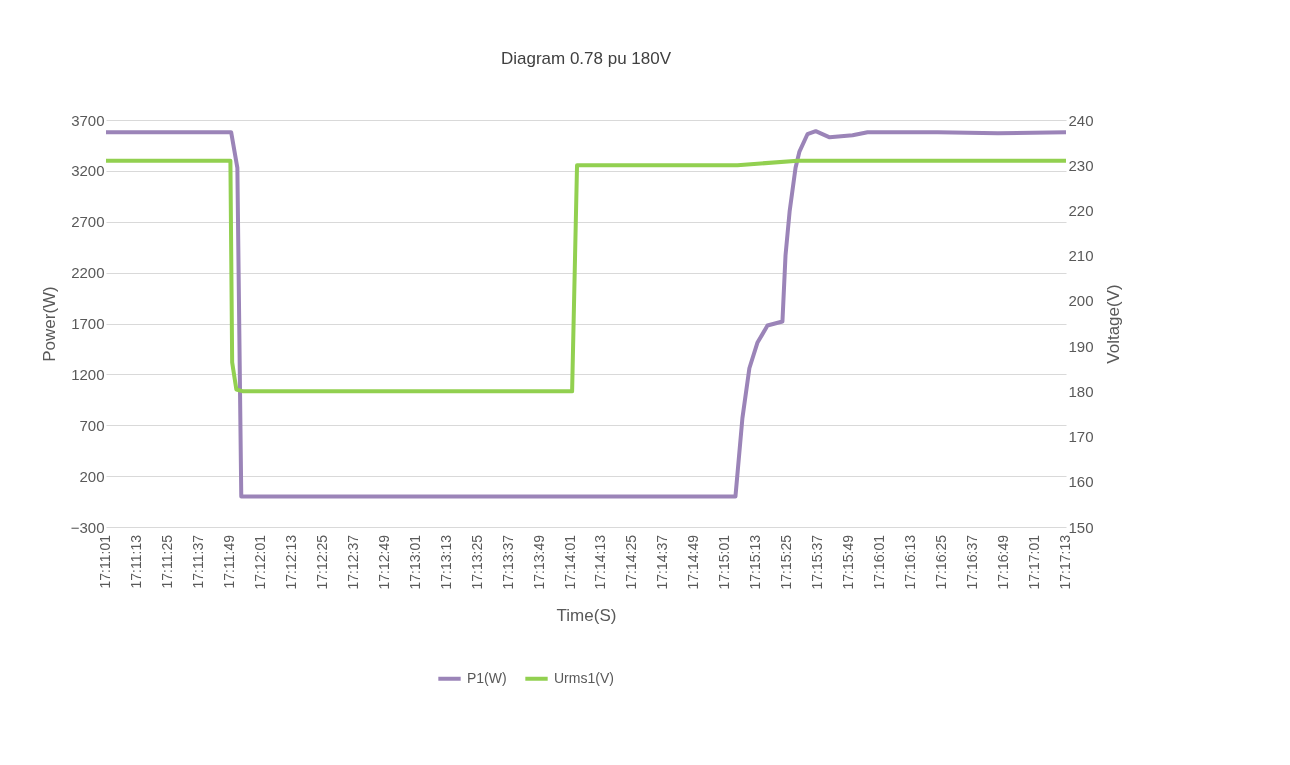  What do you see at coordinates (49, 324) in the screenshot?
I see `y-axis-title: Power(W)` at bounding box center [49, 324].